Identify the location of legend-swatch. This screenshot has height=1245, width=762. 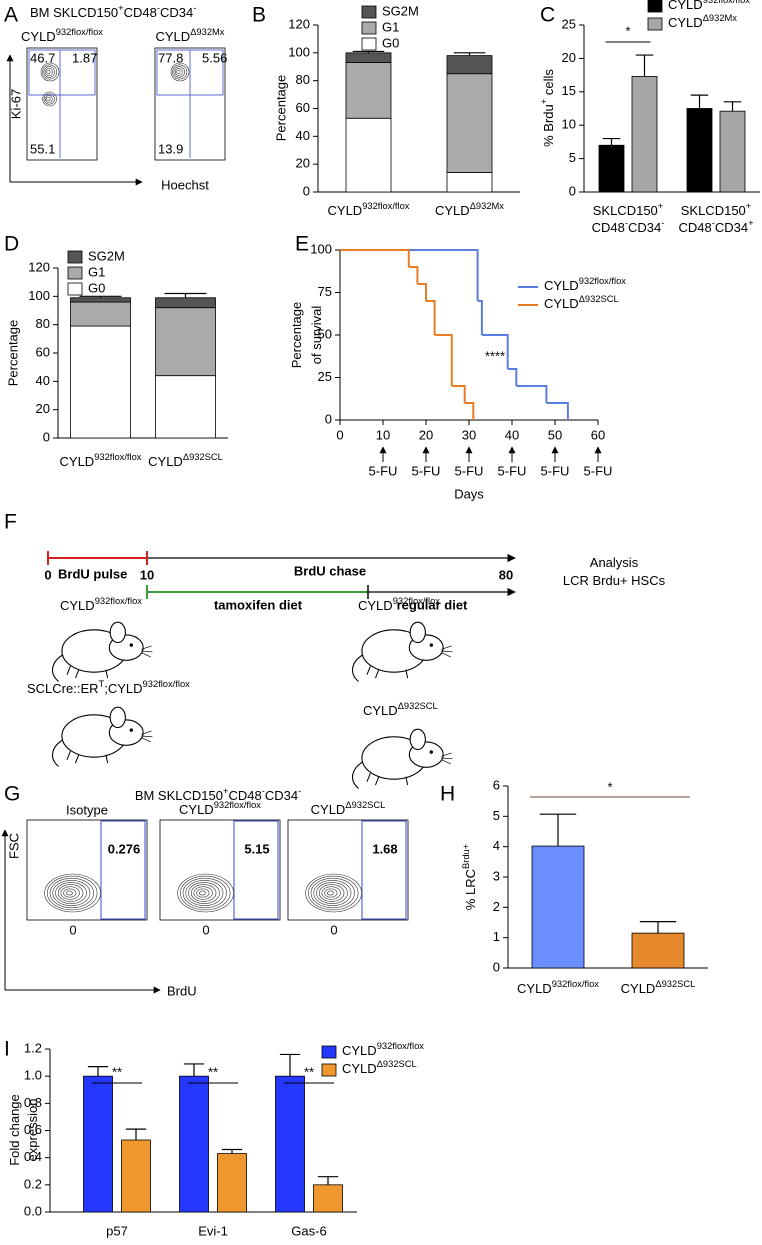
(329, 1052).